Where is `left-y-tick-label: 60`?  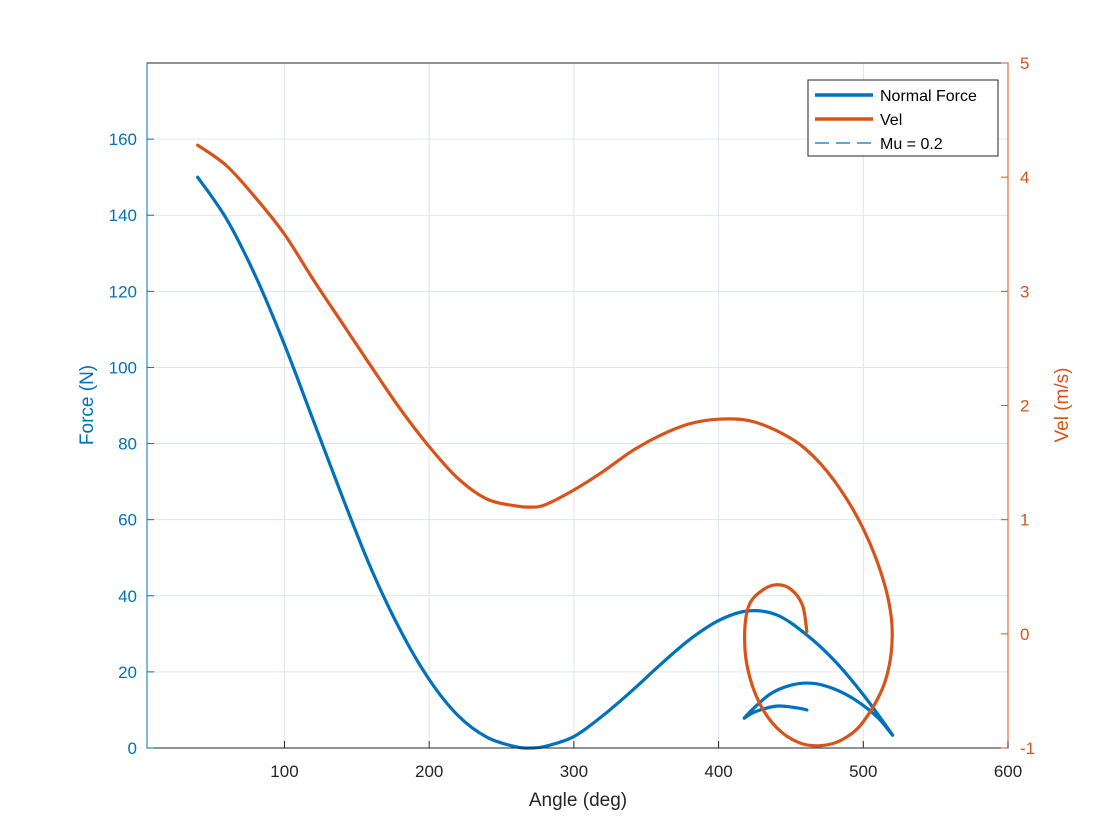
left-y-tick-label: 60 is located at coordinates (127, 520).